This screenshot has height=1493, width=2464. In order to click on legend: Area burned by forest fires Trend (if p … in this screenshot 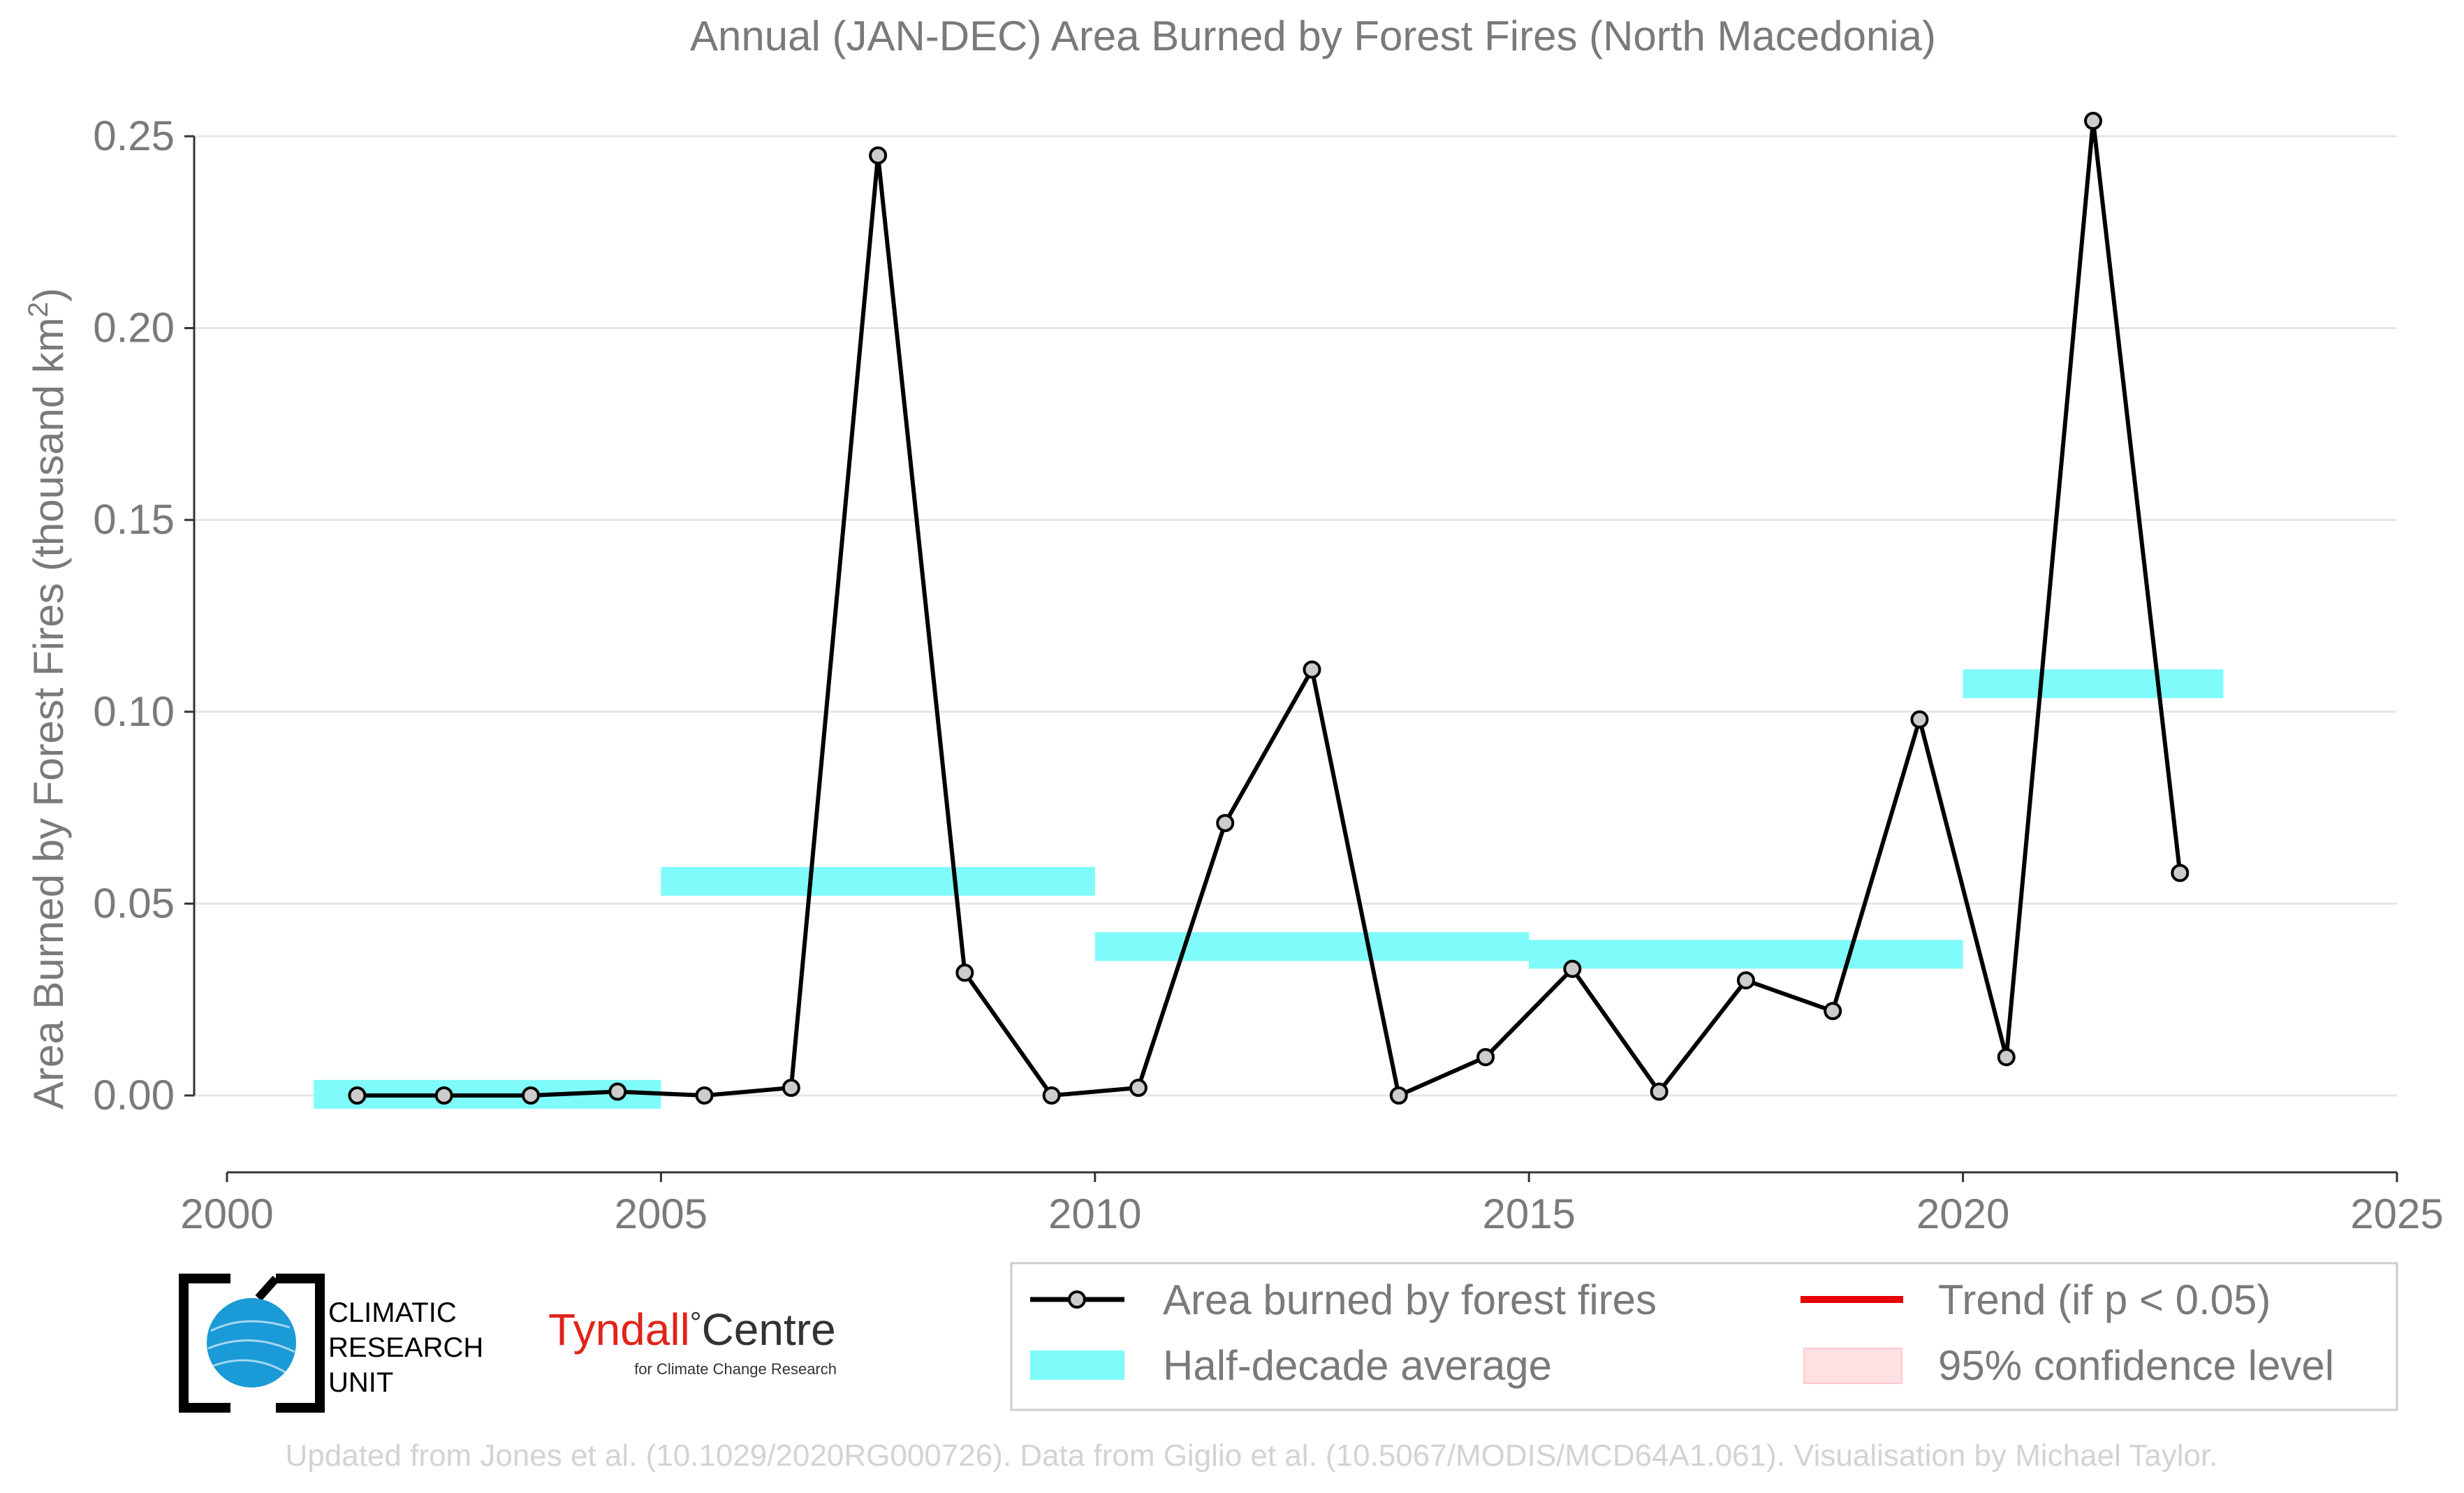, I will do `click(1704, 1336)`.